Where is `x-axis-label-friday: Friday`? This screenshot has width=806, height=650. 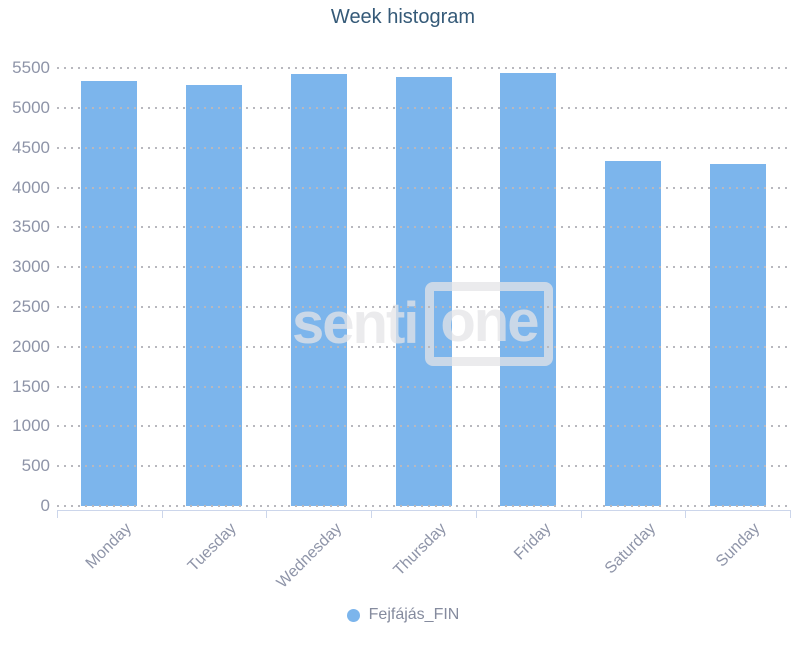
x-axis-label-friday: Friday is located at coordinates (532, 542).